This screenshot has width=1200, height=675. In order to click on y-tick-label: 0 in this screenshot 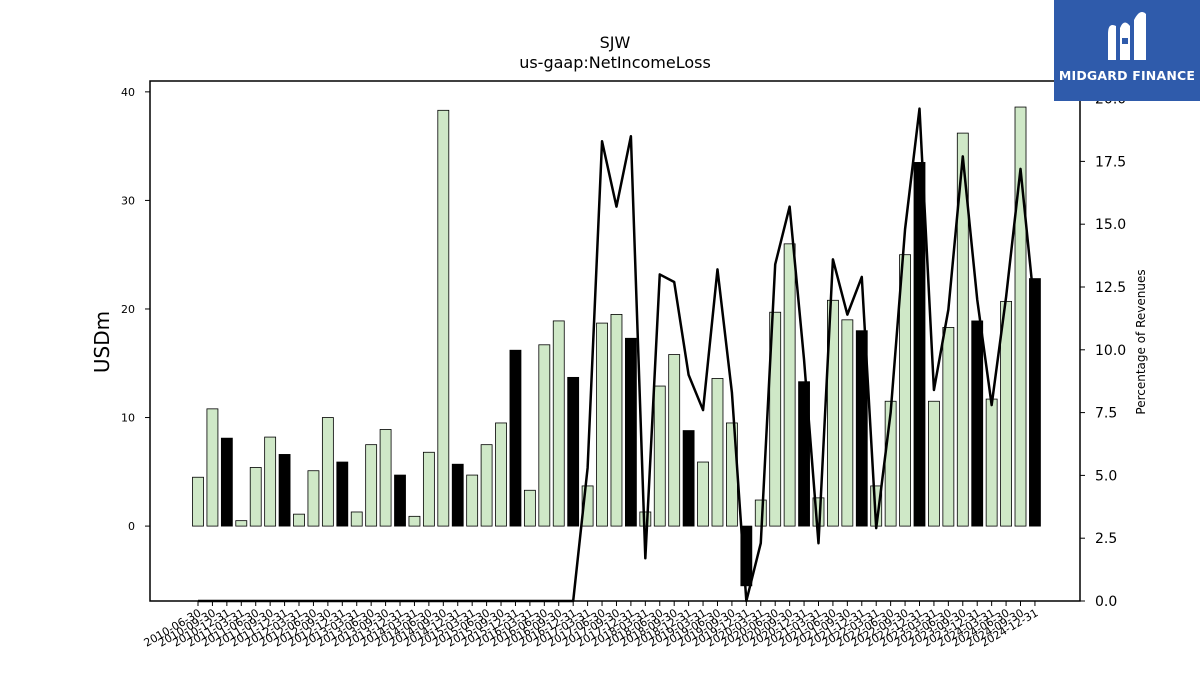, I will do `click(131, 526)`.